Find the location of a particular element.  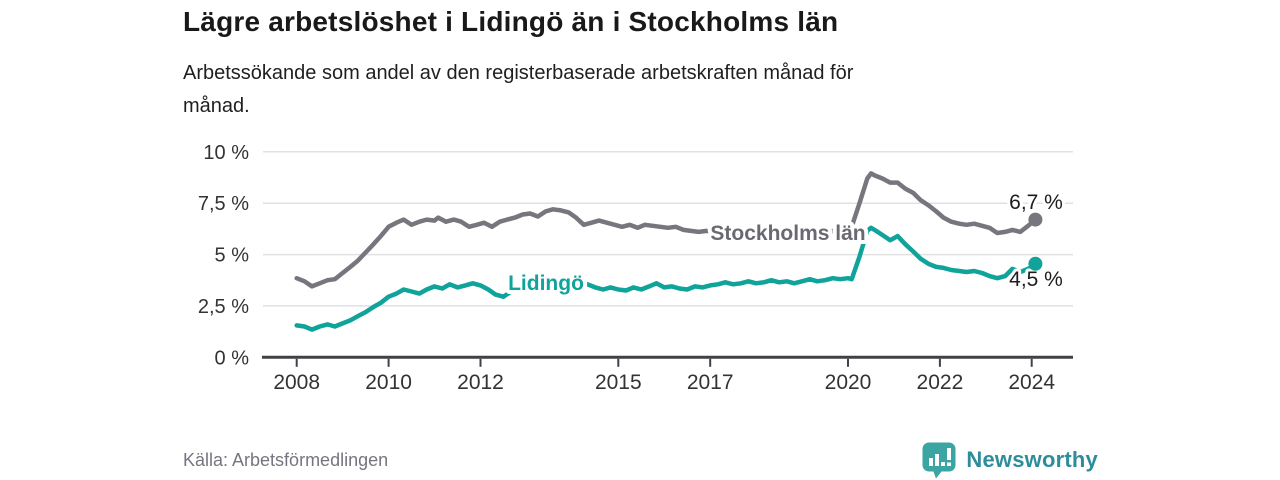

source-note: Källa: Arbetsförmedlingen is located at coordinates (286, 459).